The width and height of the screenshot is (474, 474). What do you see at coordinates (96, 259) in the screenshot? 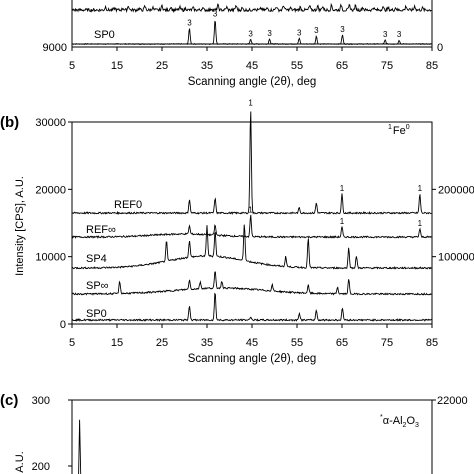
I see `panel-b-series-label-2: SP4` at bounding box center [96, 259].